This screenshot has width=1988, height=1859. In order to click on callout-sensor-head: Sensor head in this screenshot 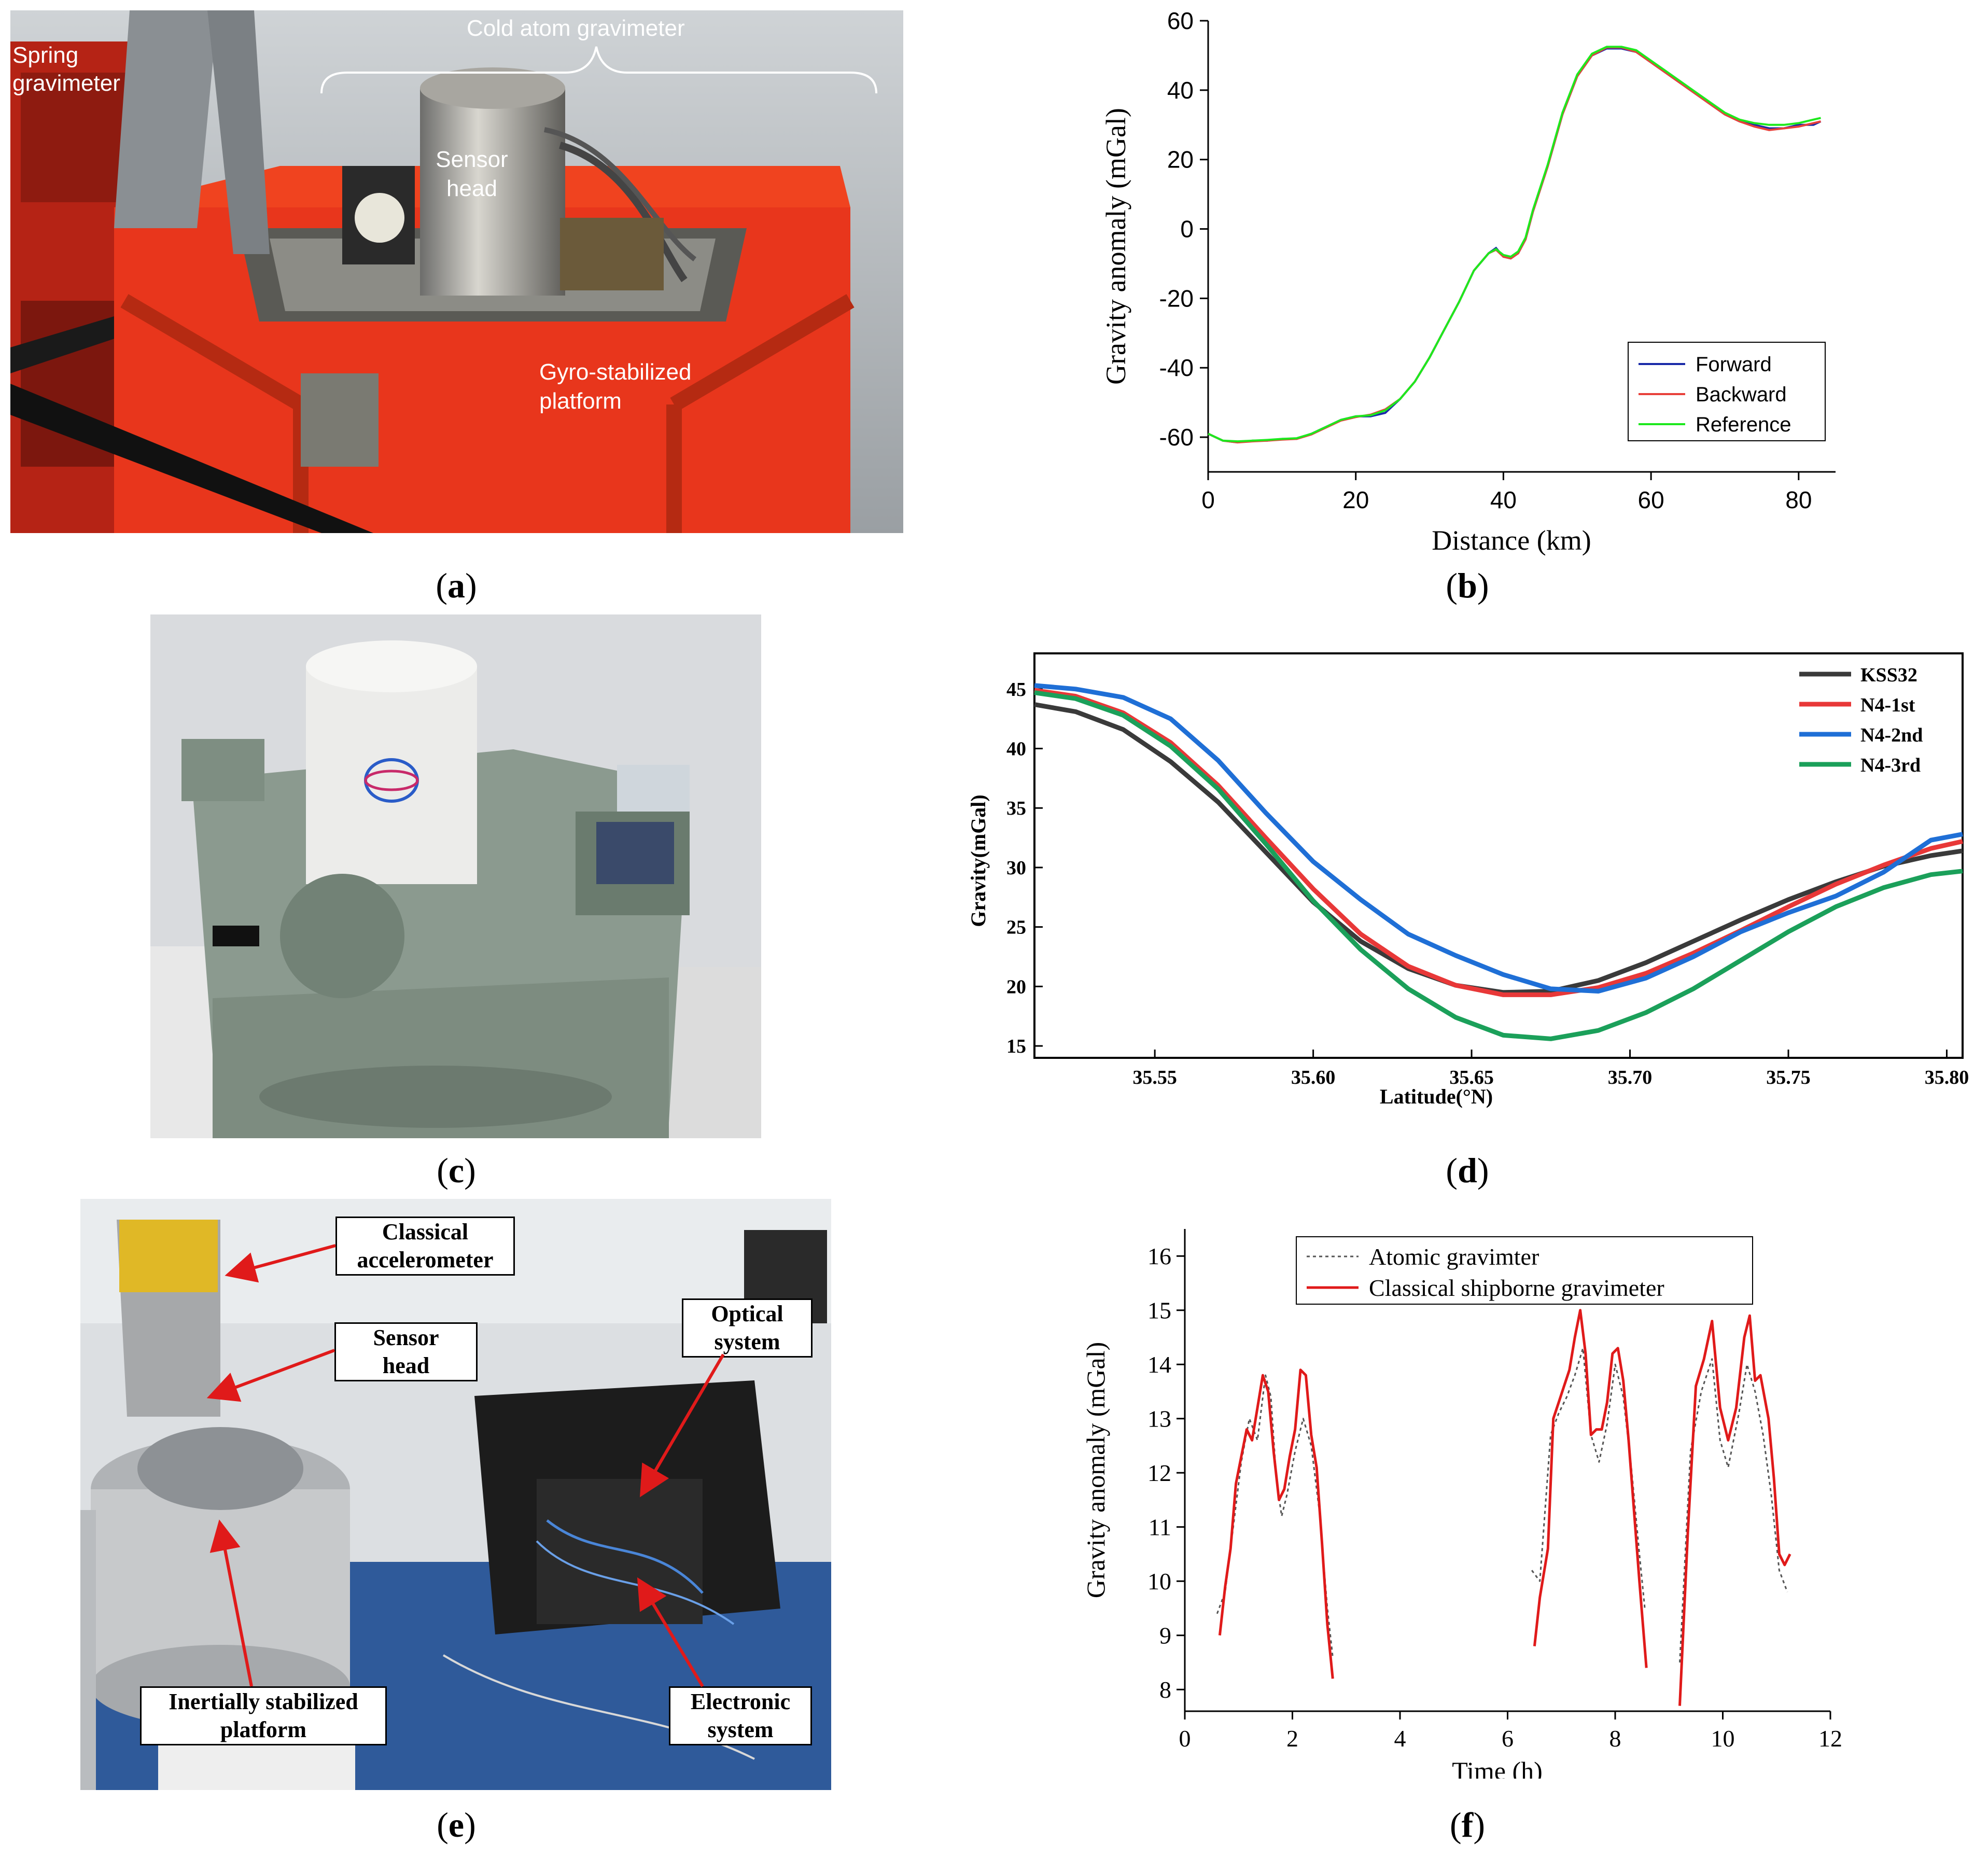, I will do `click(406, 1352)`.